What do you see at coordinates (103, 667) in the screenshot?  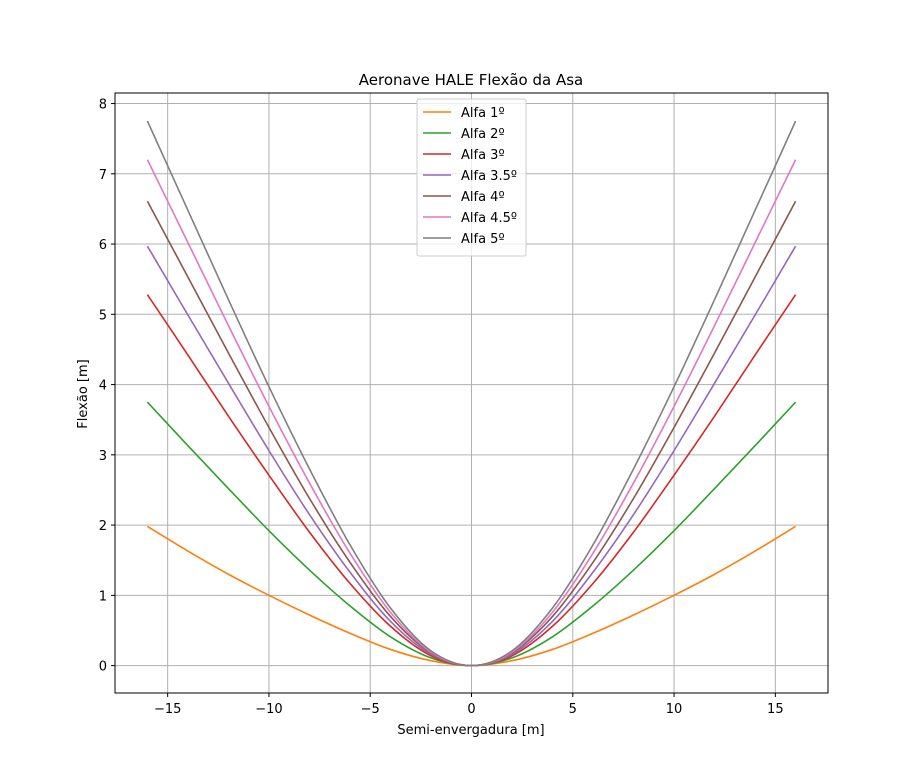 I see `y-tick-label: 0` at bounding box center [103, 667].